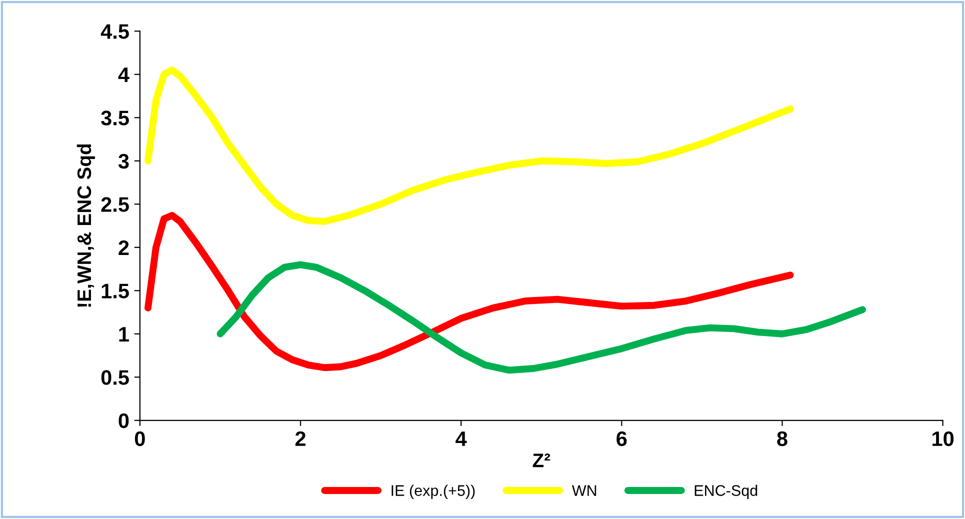 Image resolution: width=965 pixels, height=519 pixels. Describe the element at coordinates (782, 438) in the screenshot. I see `x-tick-label: 8` at that location.